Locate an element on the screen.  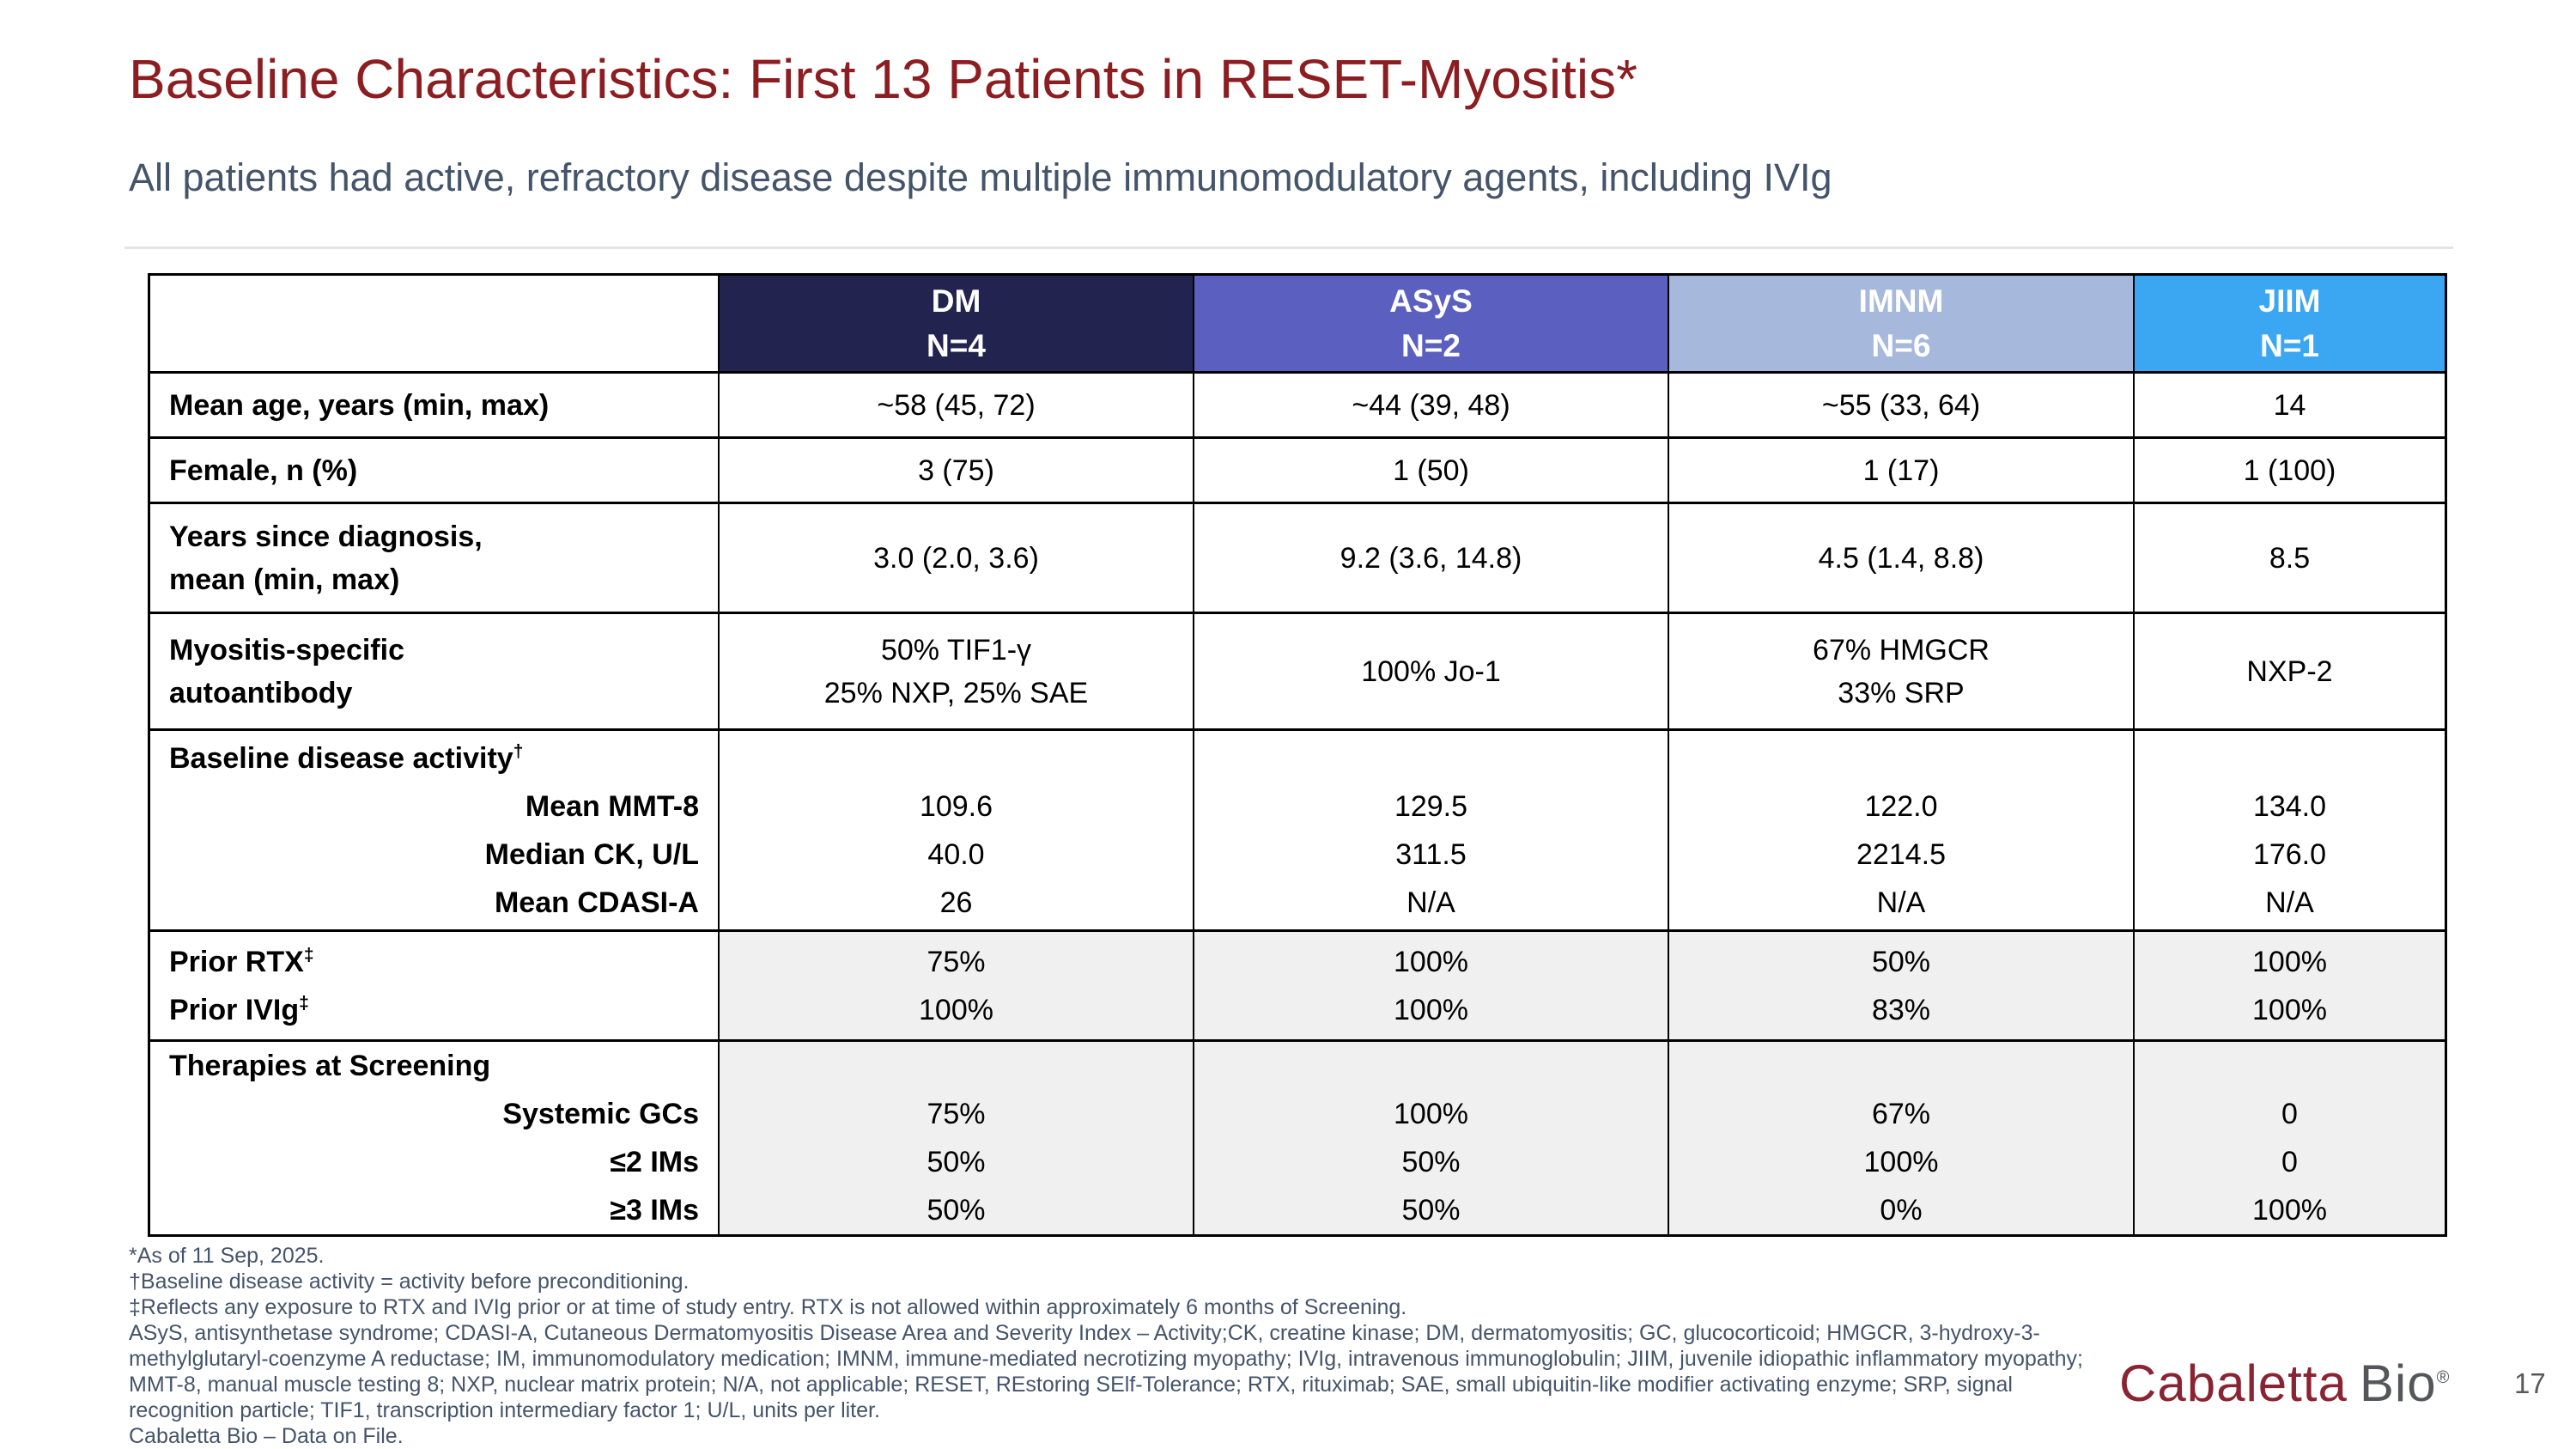
column-n: N=6 is located at coordinates (1901, 345).